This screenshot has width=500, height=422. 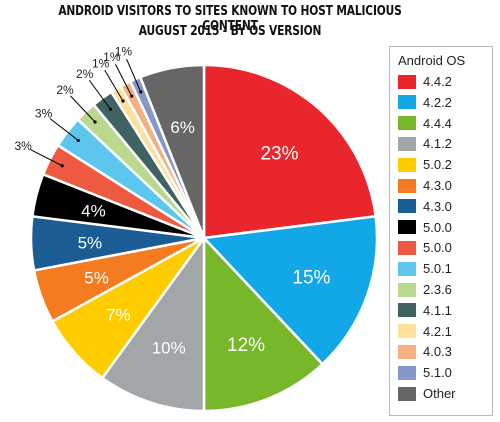 What do you see at coordinates (124, 52) in the screenshot?
I see `slice-value-label-15: 1%` at bounding box center [124, 52].